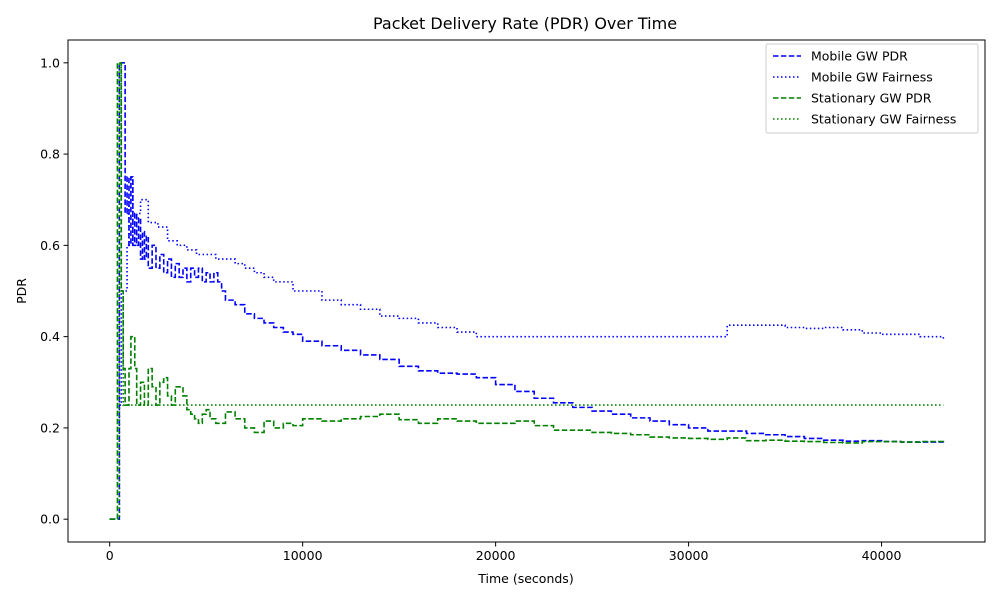 The height and width of the screenshot is (600, 1000). What do you see at coordinates (871, 98) in the screenshot?
I see `legend-label: Stationary GW PDR` at bounding box center [871, 98].